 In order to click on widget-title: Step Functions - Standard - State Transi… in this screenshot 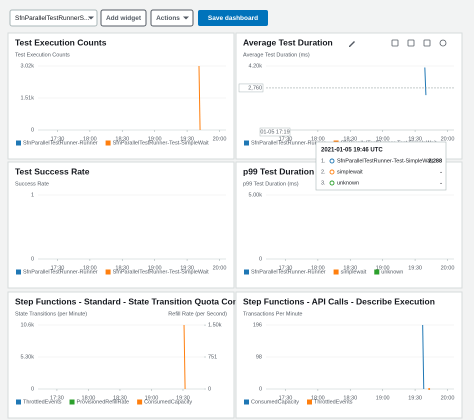, I will do `click(130, 301)`.